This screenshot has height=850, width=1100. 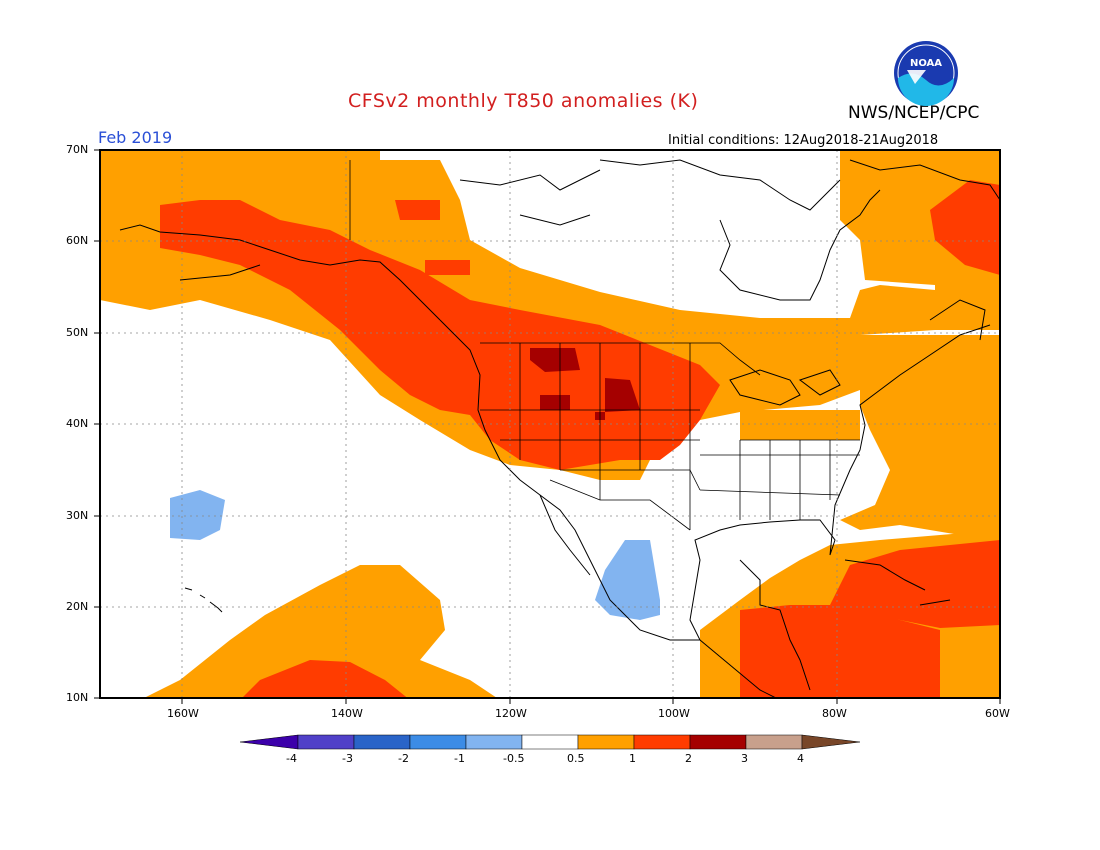 I want to click on color-legend, so click(x=550, y=742).